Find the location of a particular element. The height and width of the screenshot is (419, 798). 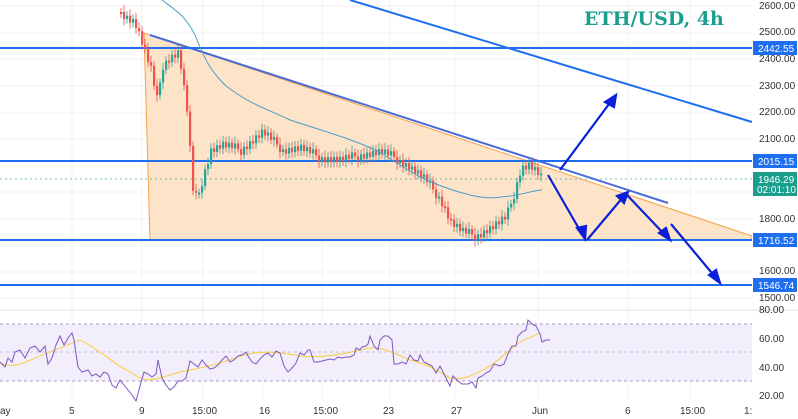

svg-text: 2400.00 is located at coordinates (777, 59).